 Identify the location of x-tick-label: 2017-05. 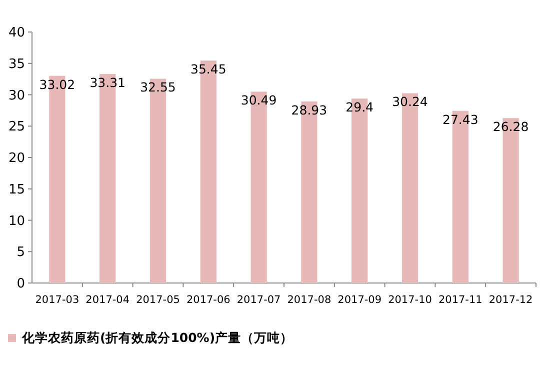
(158, 300).